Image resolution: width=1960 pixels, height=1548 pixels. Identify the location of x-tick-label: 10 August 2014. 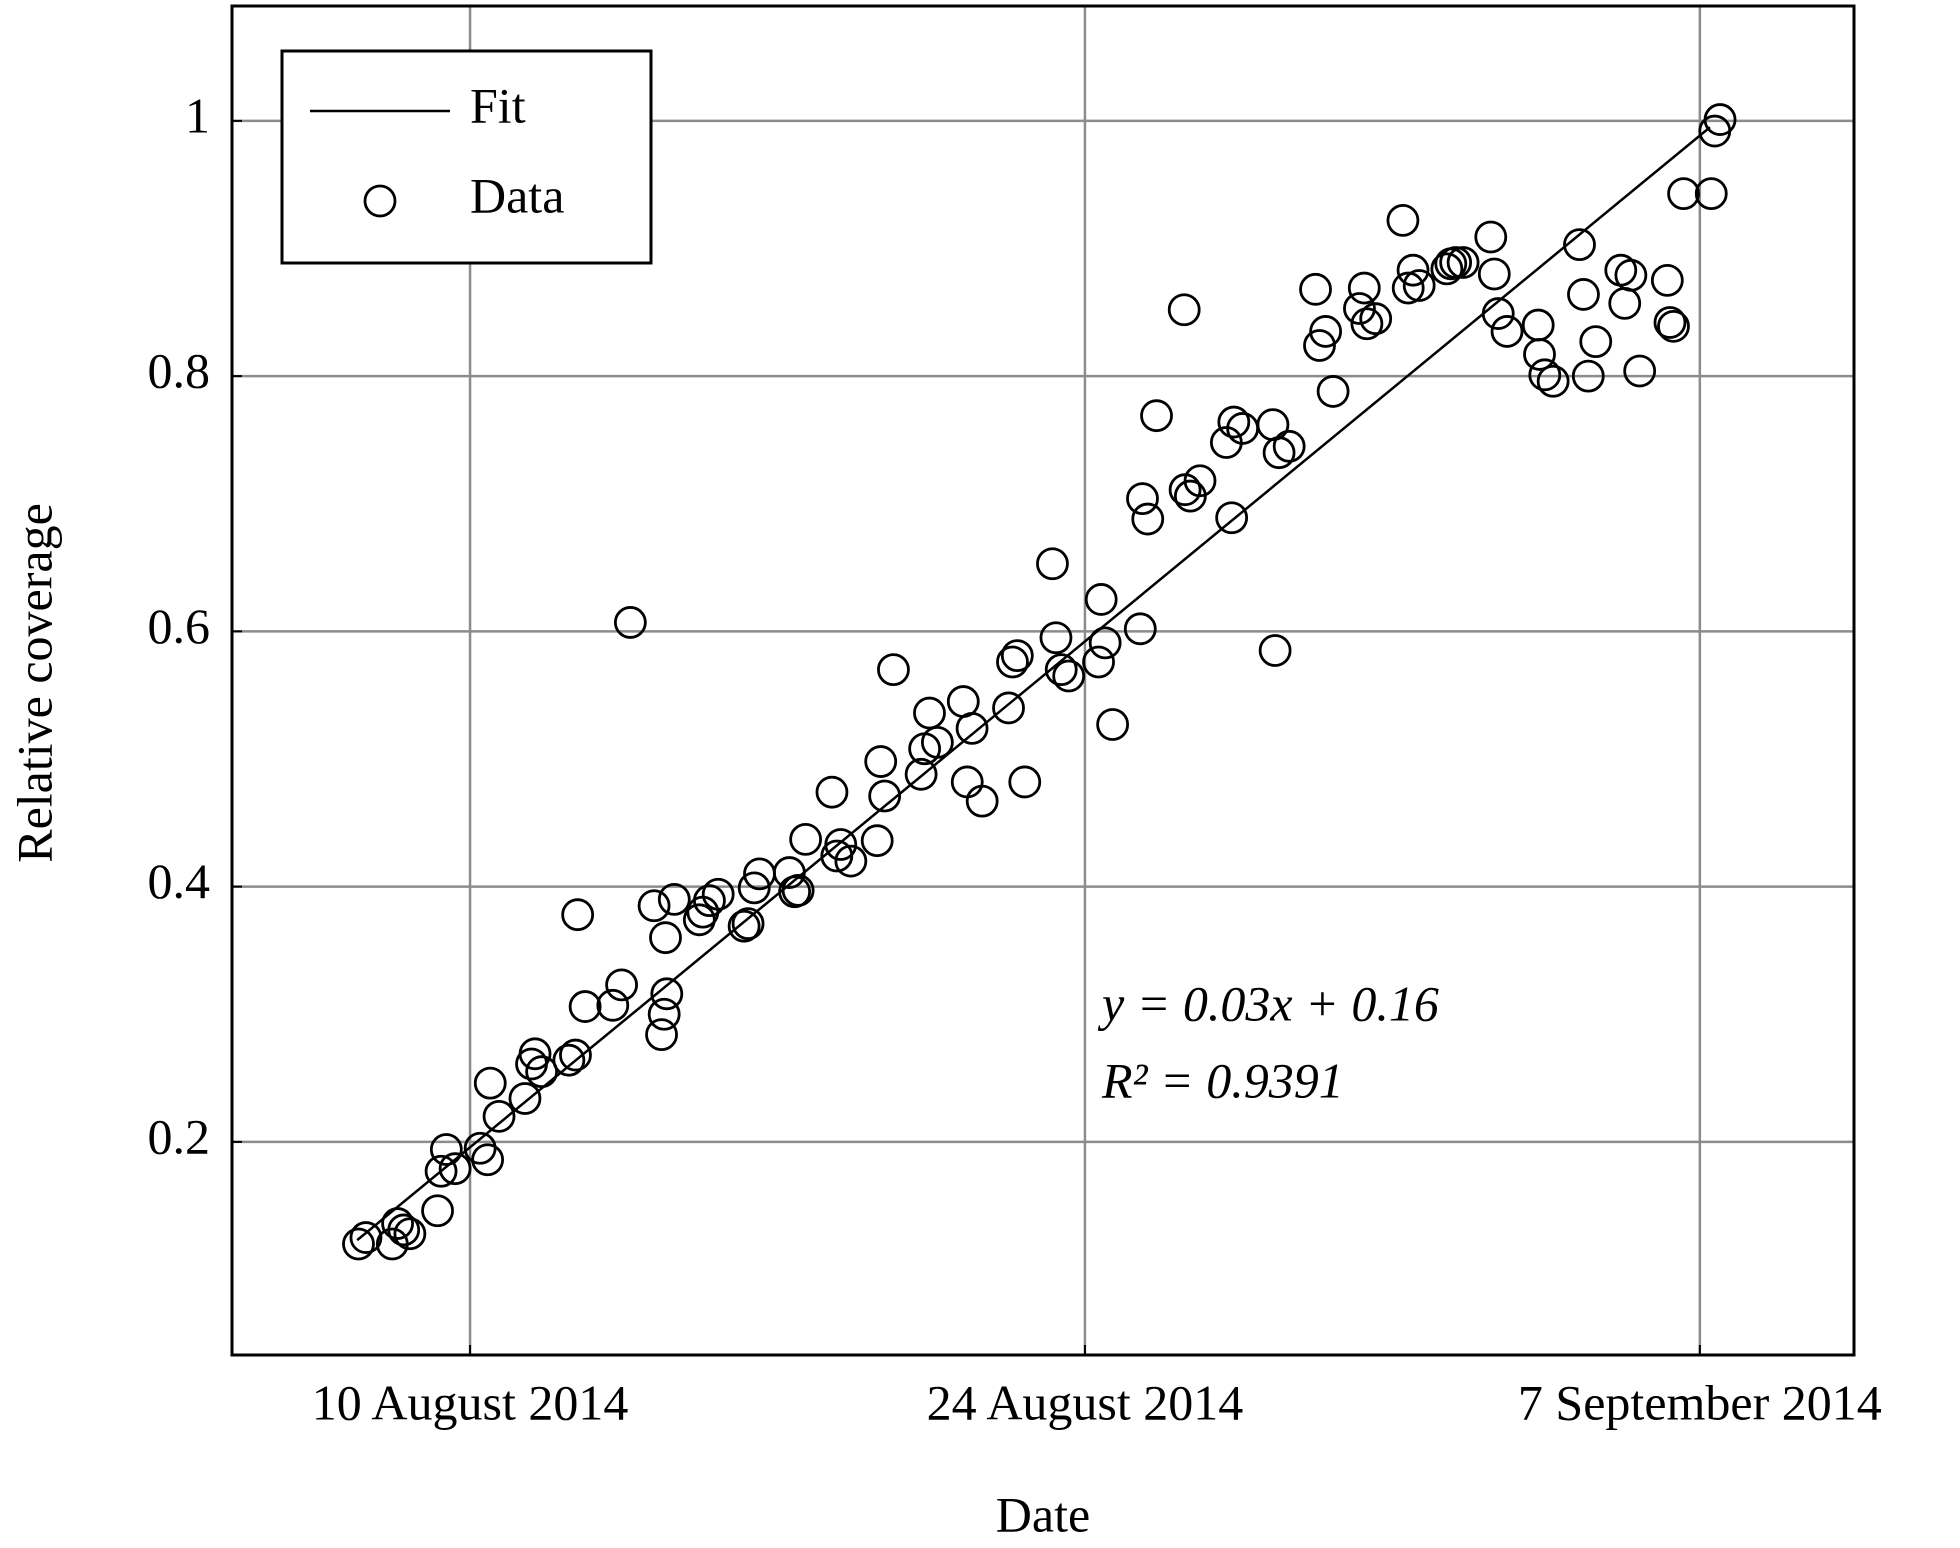
(470, 1402).